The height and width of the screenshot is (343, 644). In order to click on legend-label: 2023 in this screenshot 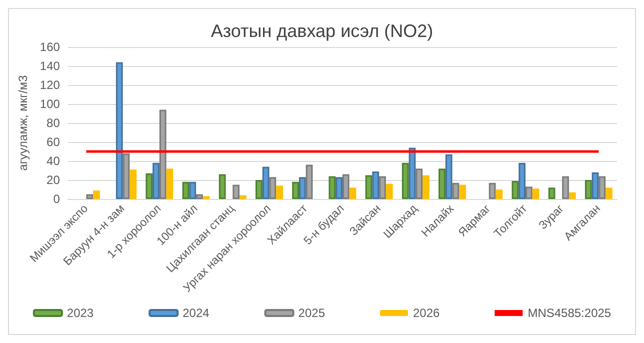, I will do `click(80, 313)`.